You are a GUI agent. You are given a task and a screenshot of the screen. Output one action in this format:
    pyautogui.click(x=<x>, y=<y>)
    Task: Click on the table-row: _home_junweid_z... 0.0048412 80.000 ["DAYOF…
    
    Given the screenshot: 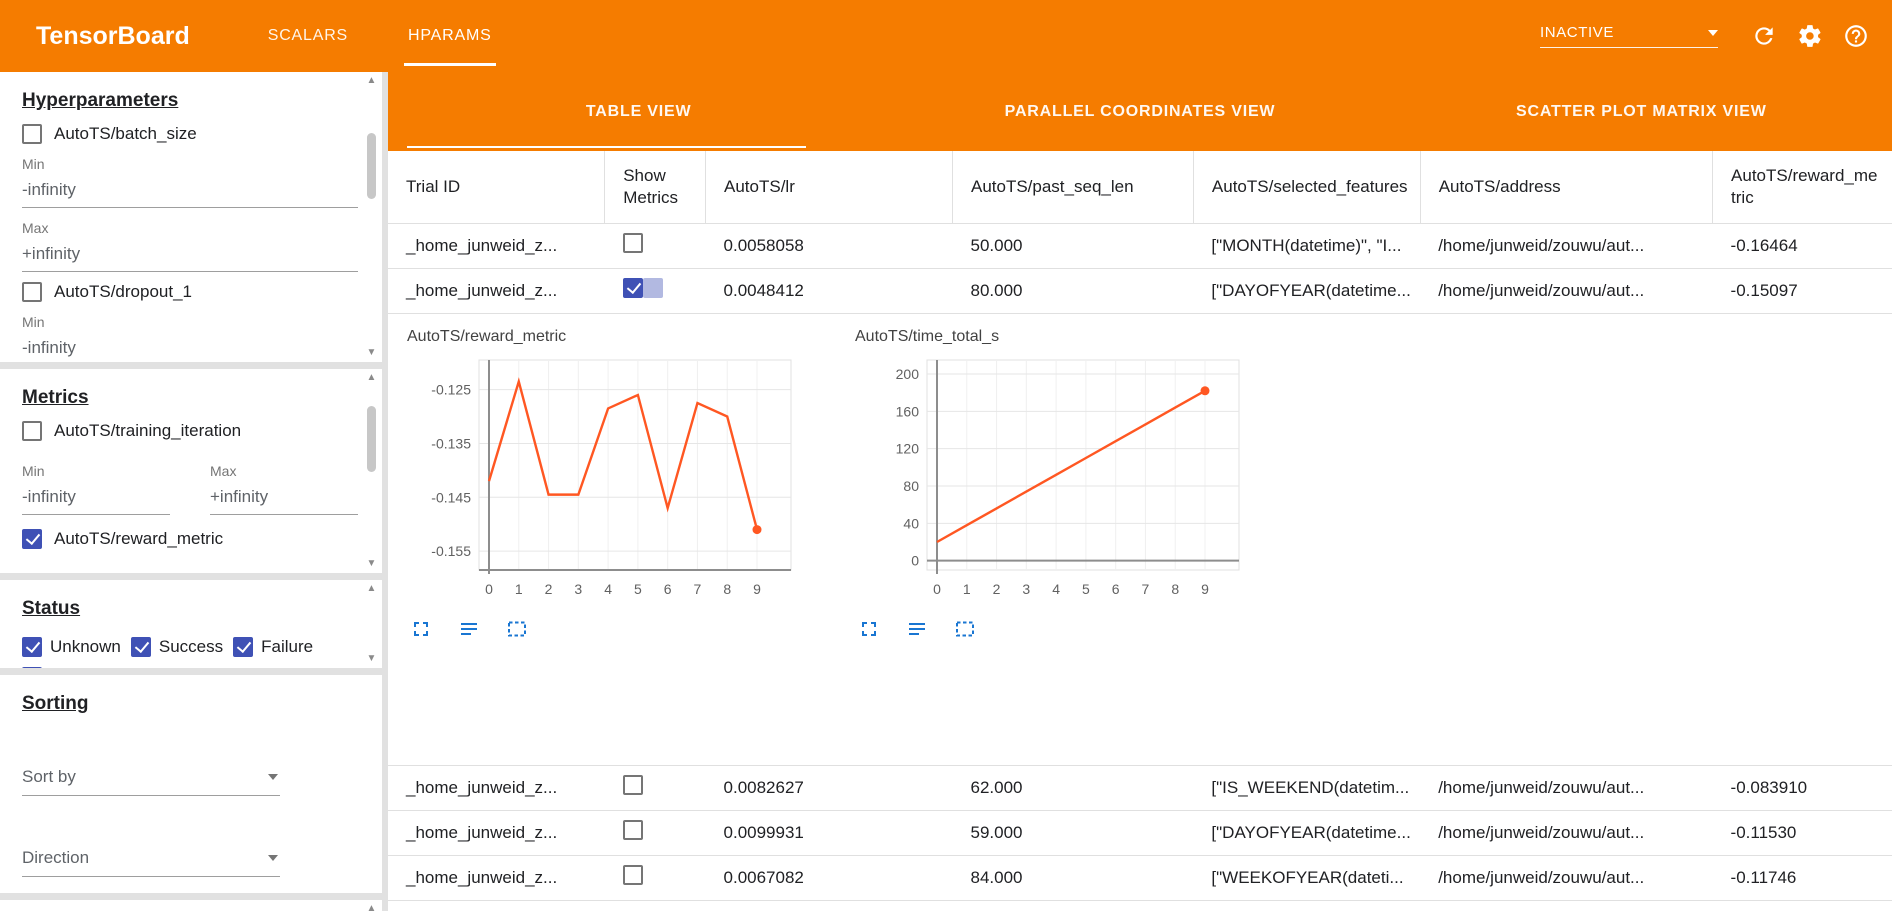 What is the action you would take?
    pyautogui.click(x=1140, y=291)
    